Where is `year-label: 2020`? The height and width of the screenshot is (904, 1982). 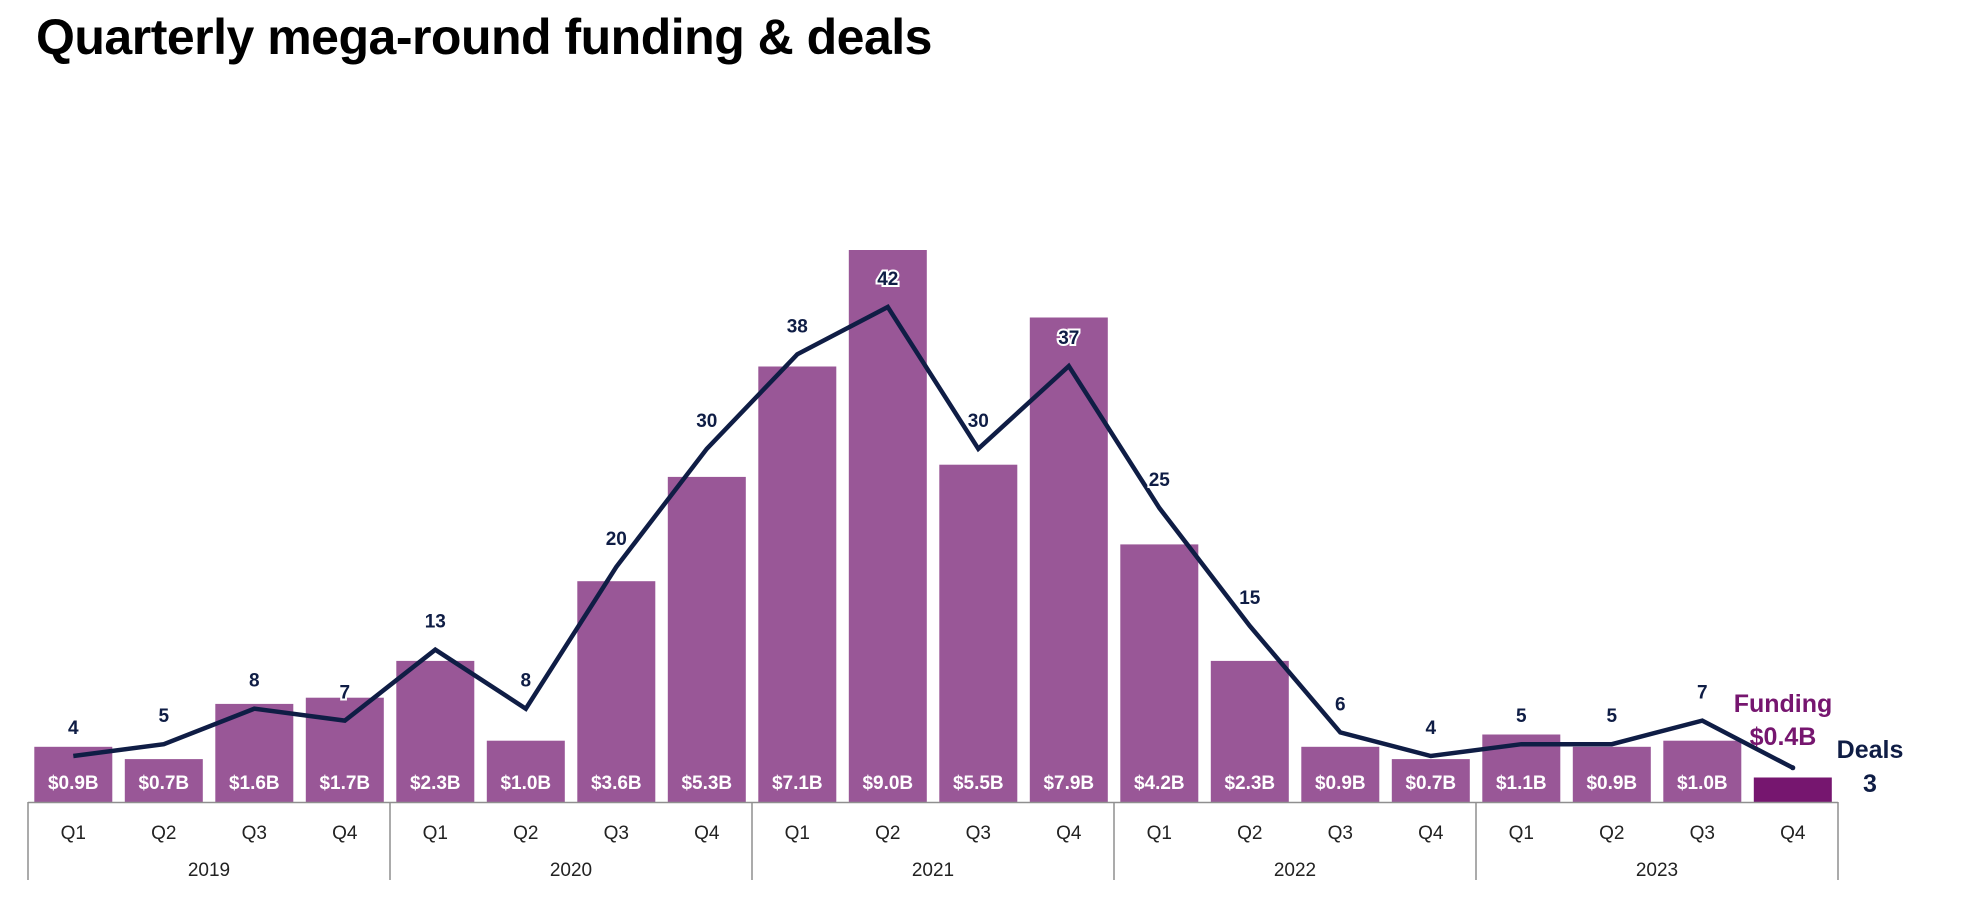 year-label: 2020 is located at coordinates (571, 870).